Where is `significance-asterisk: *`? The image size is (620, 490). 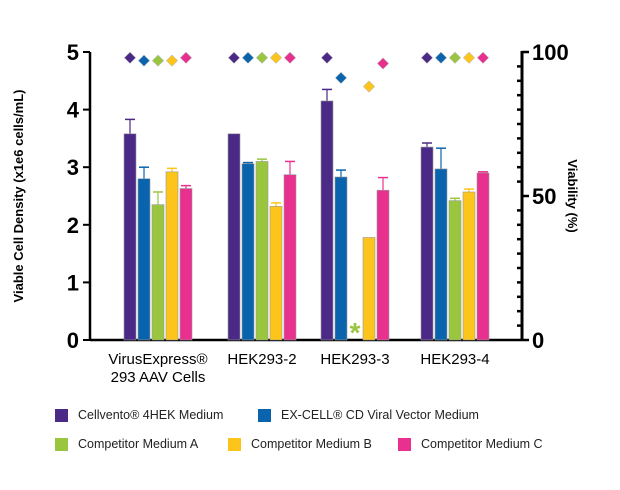
significance-asterisk: * is located at coordinates (355, 332).